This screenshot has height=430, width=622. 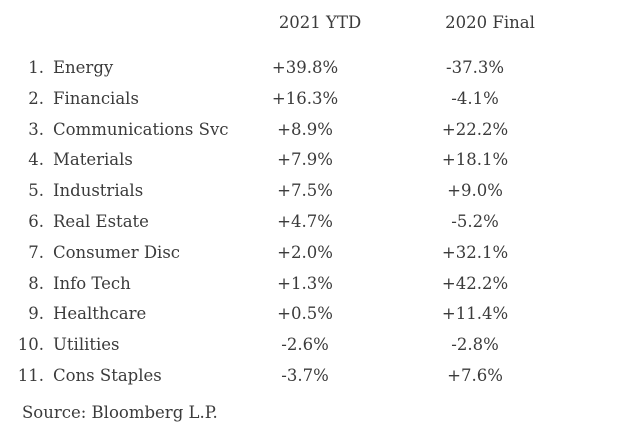 What do you see at coordinates (92, 283) in the screenshot?
I see `sector-name: Info Tech` at bounding box center [92, 283].